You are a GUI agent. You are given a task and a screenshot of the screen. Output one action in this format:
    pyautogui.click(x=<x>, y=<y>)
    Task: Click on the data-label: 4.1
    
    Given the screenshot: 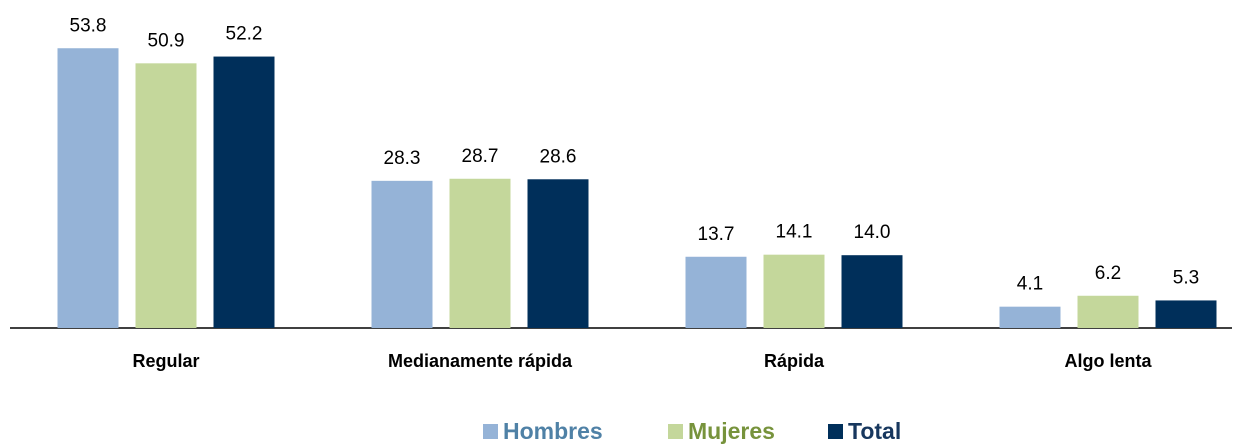 What is the action you would take?
    pyautogui.click(x=1030, y=284)
    